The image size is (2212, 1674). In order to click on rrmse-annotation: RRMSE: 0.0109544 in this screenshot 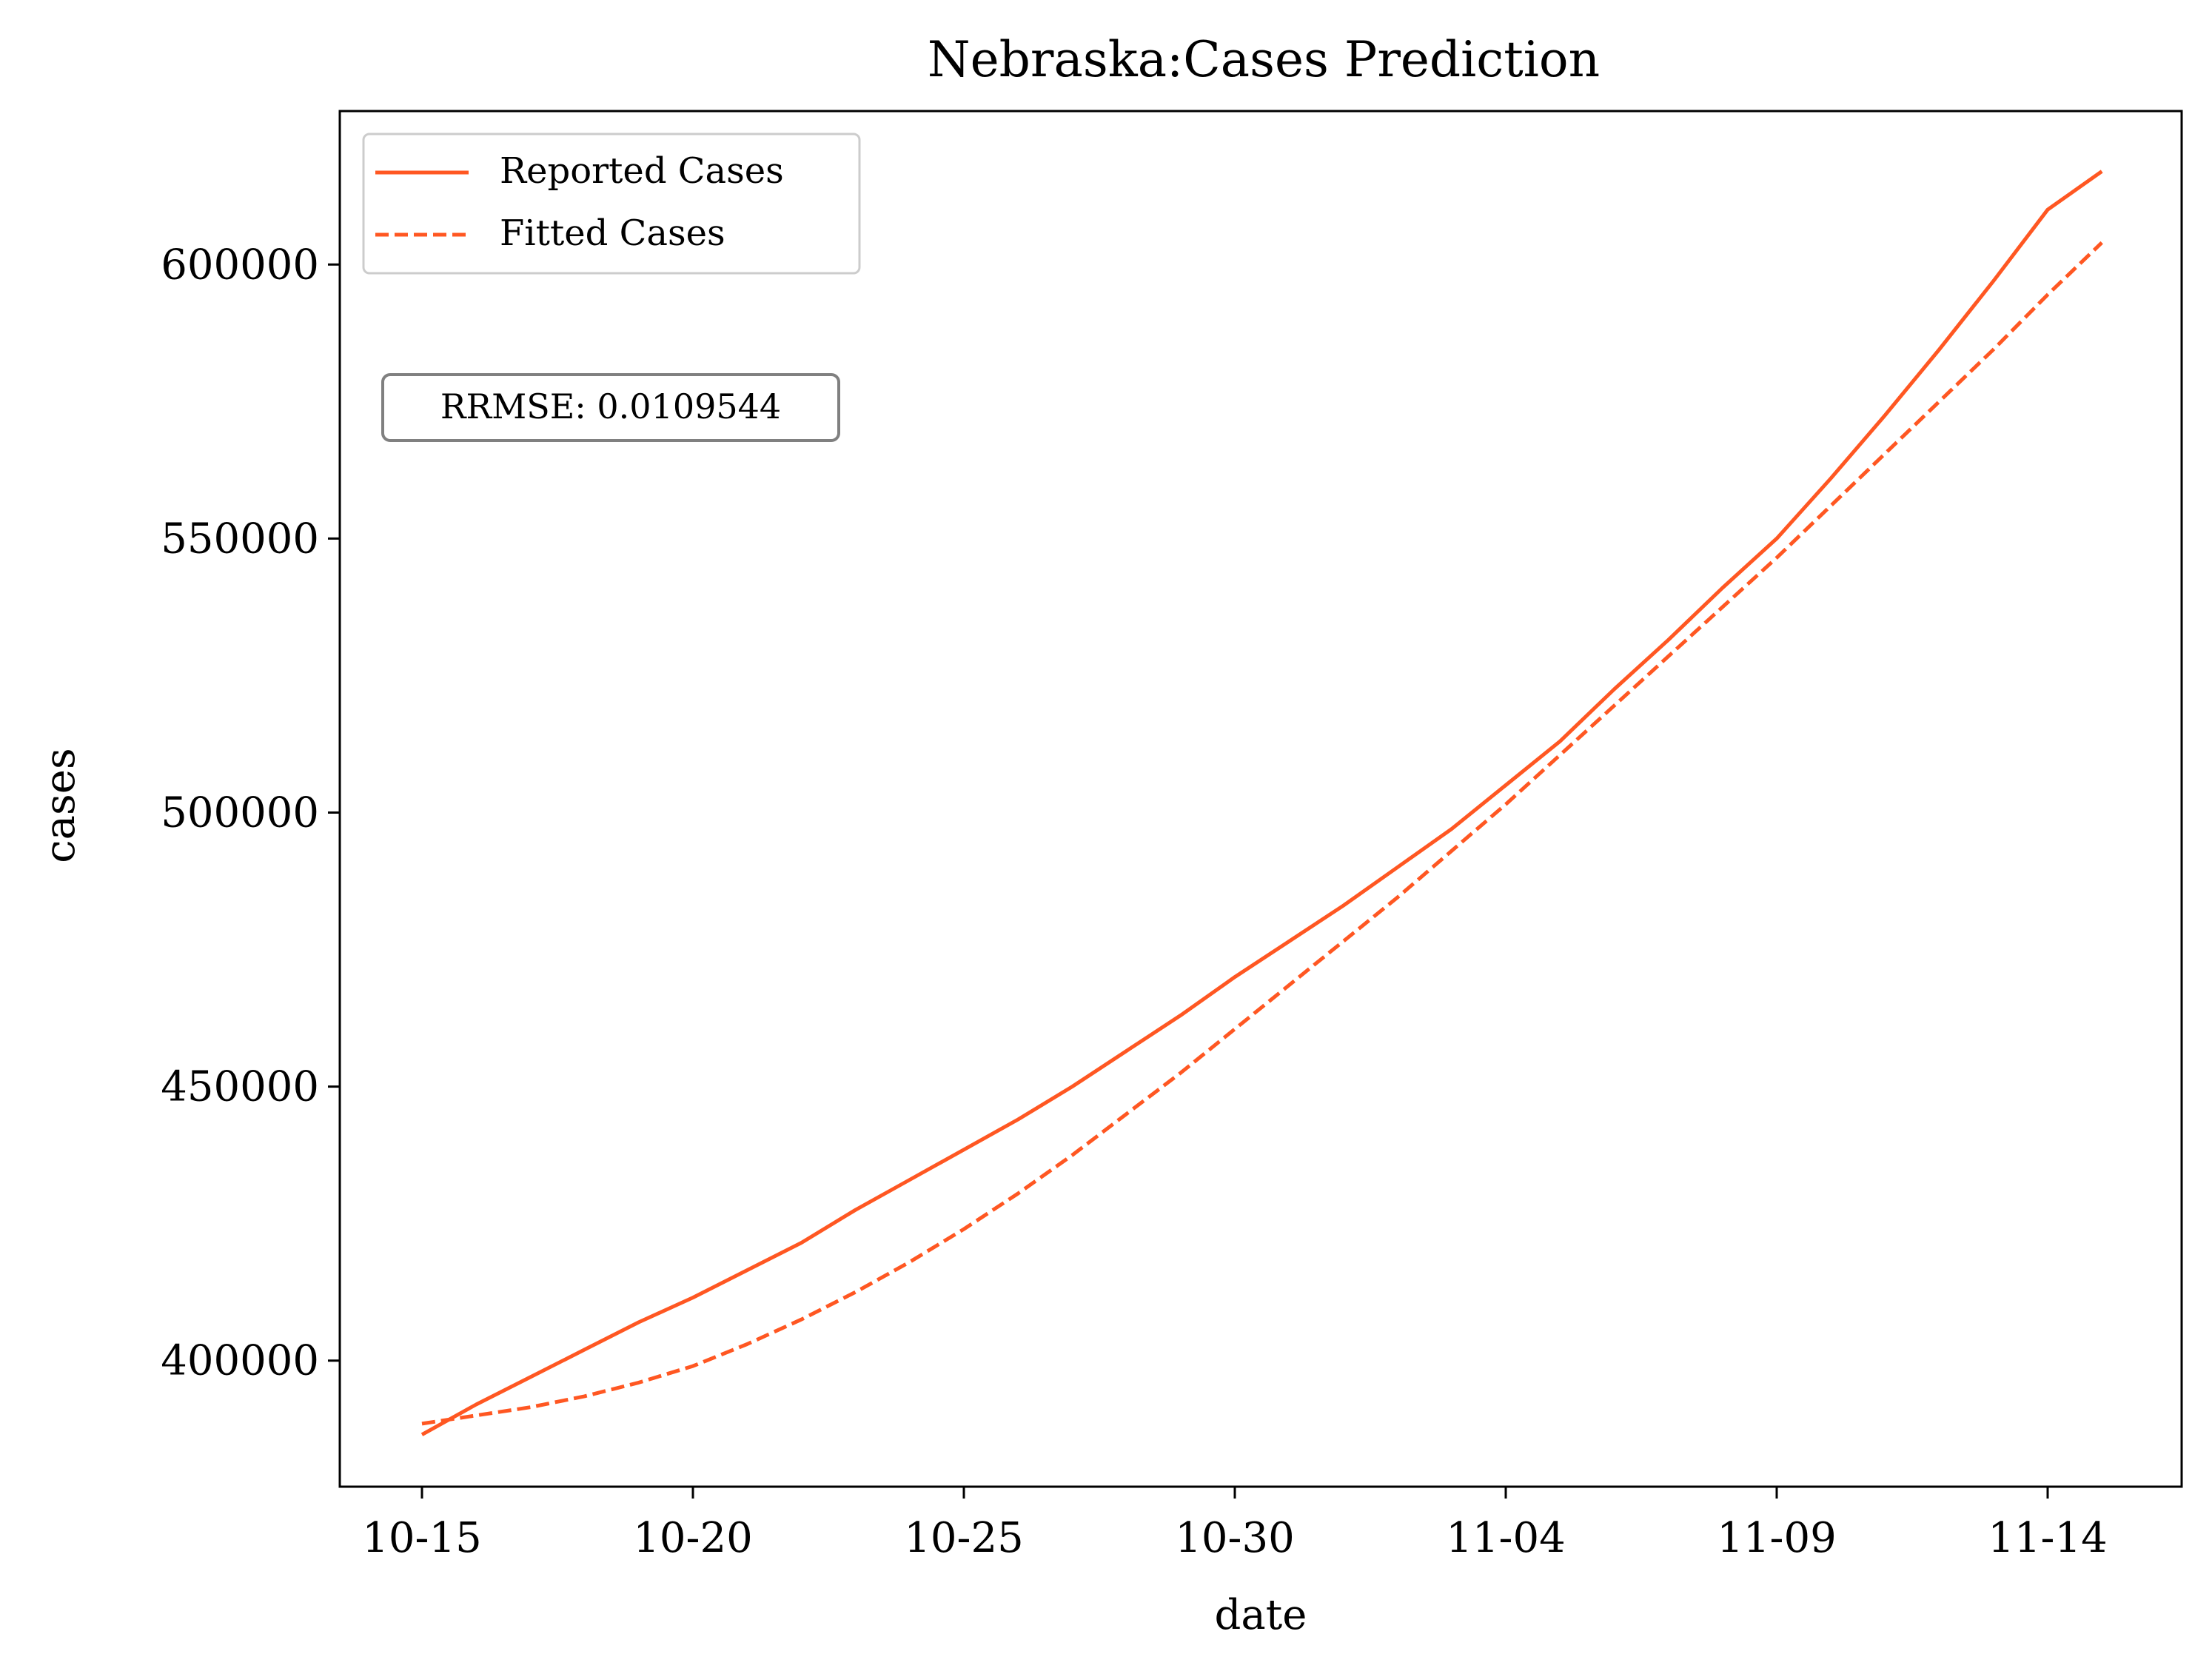, I will do `click(610, 407)`.